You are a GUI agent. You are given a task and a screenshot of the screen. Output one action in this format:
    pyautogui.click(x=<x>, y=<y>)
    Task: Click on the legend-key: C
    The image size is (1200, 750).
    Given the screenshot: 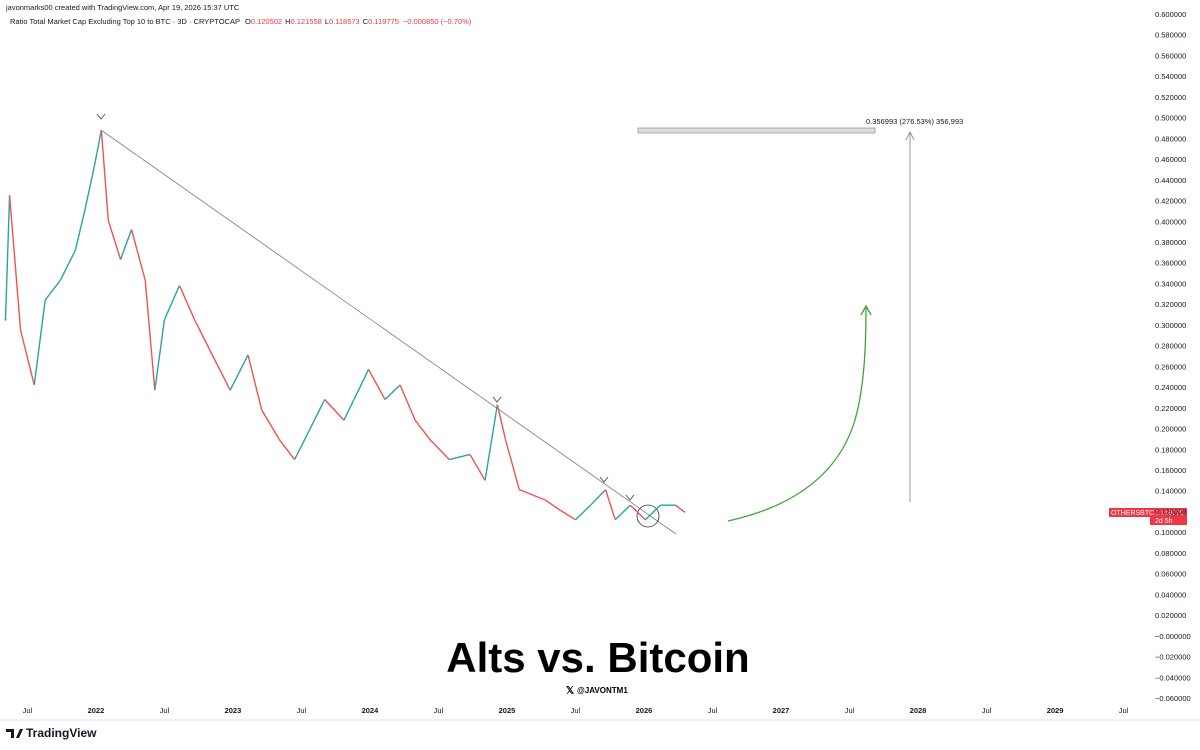 What is the action you would take?
    pyautogui.click(x=366, y=21)
    